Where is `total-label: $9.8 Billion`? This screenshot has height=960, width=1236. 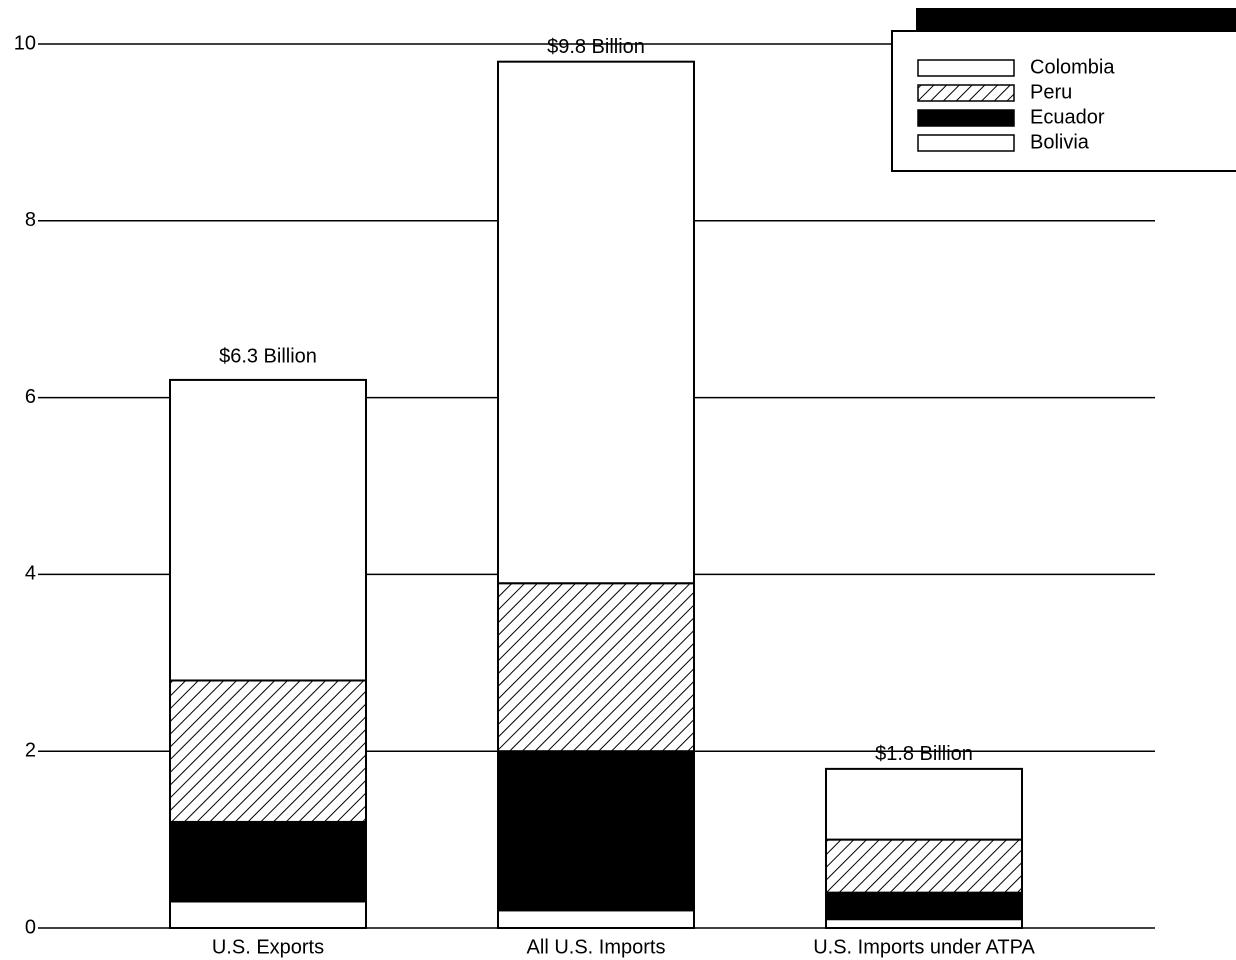
total-label: $9.8 Billion is located at coordinates (596, 47).